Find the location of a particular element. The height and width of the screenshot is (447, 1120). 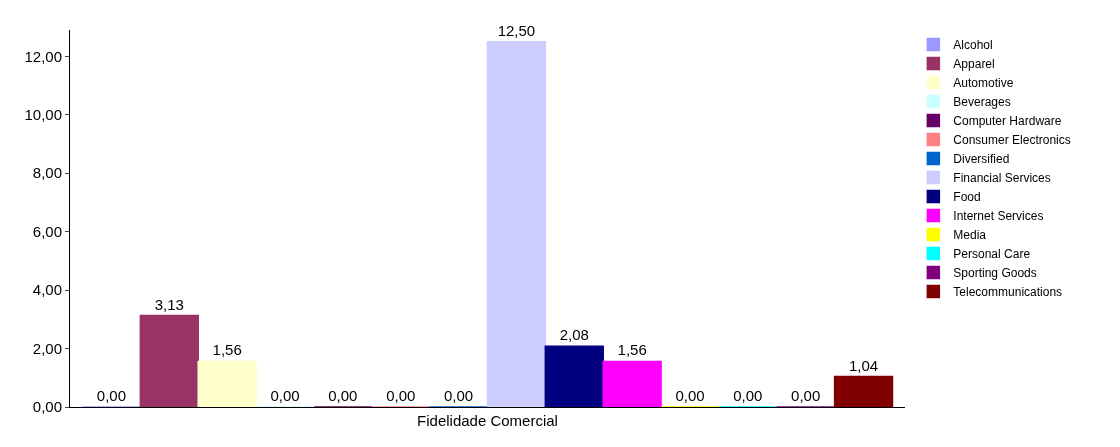

legend-label: Computer Hardware is located at coordinates (1007, 121).